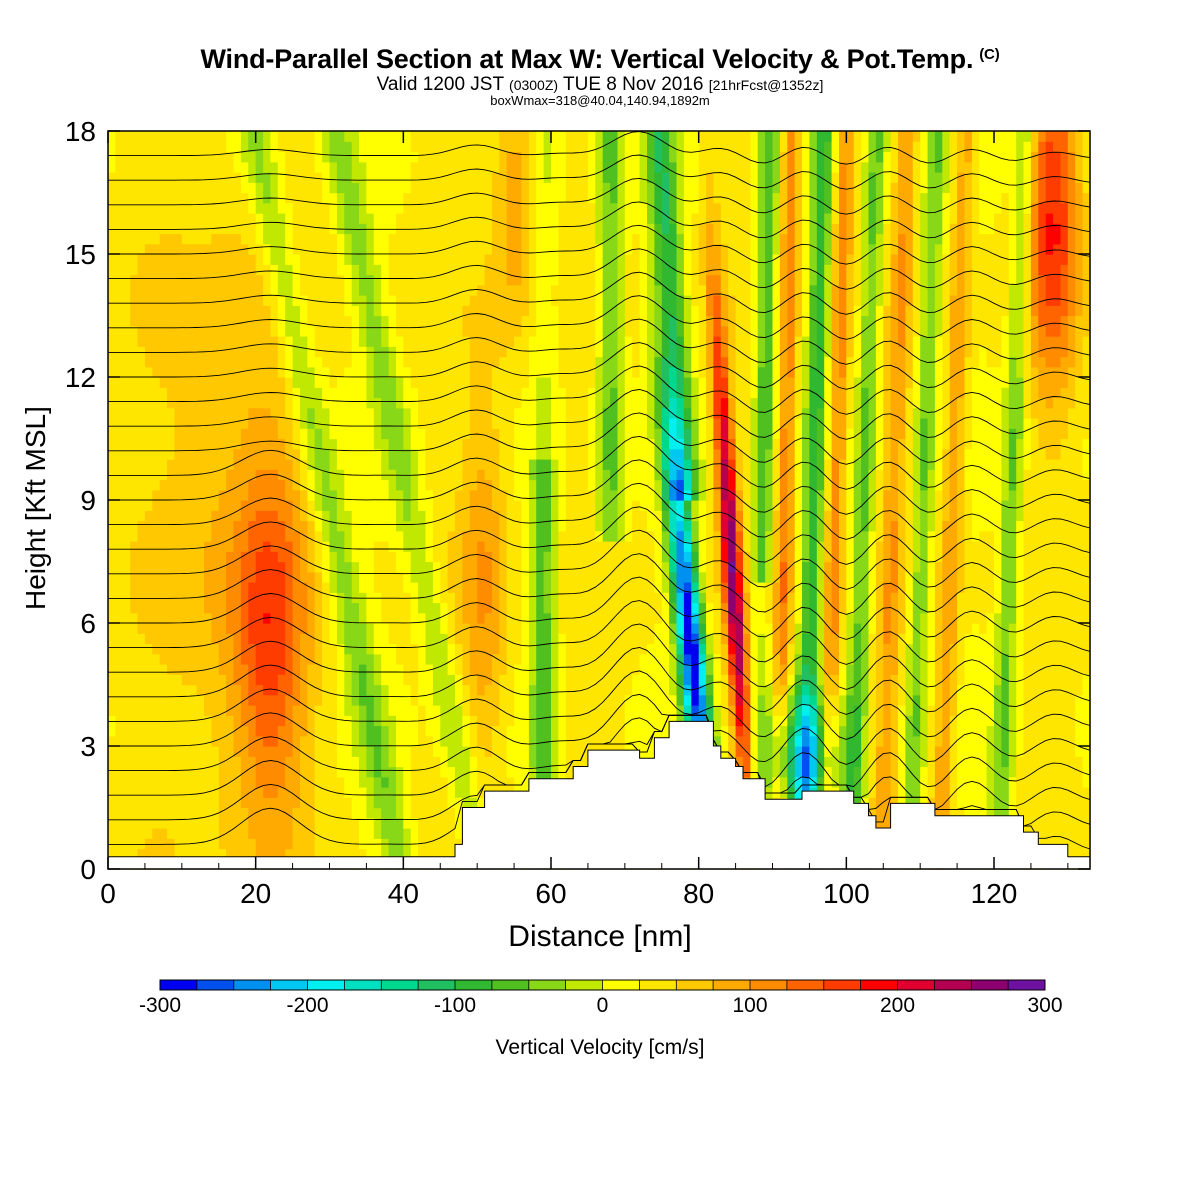 This screenshot has width=1200, height=1200. Describe the element at coordinates (108, 893) in the screenshot. I see `x-tick-label: 0` at that location.